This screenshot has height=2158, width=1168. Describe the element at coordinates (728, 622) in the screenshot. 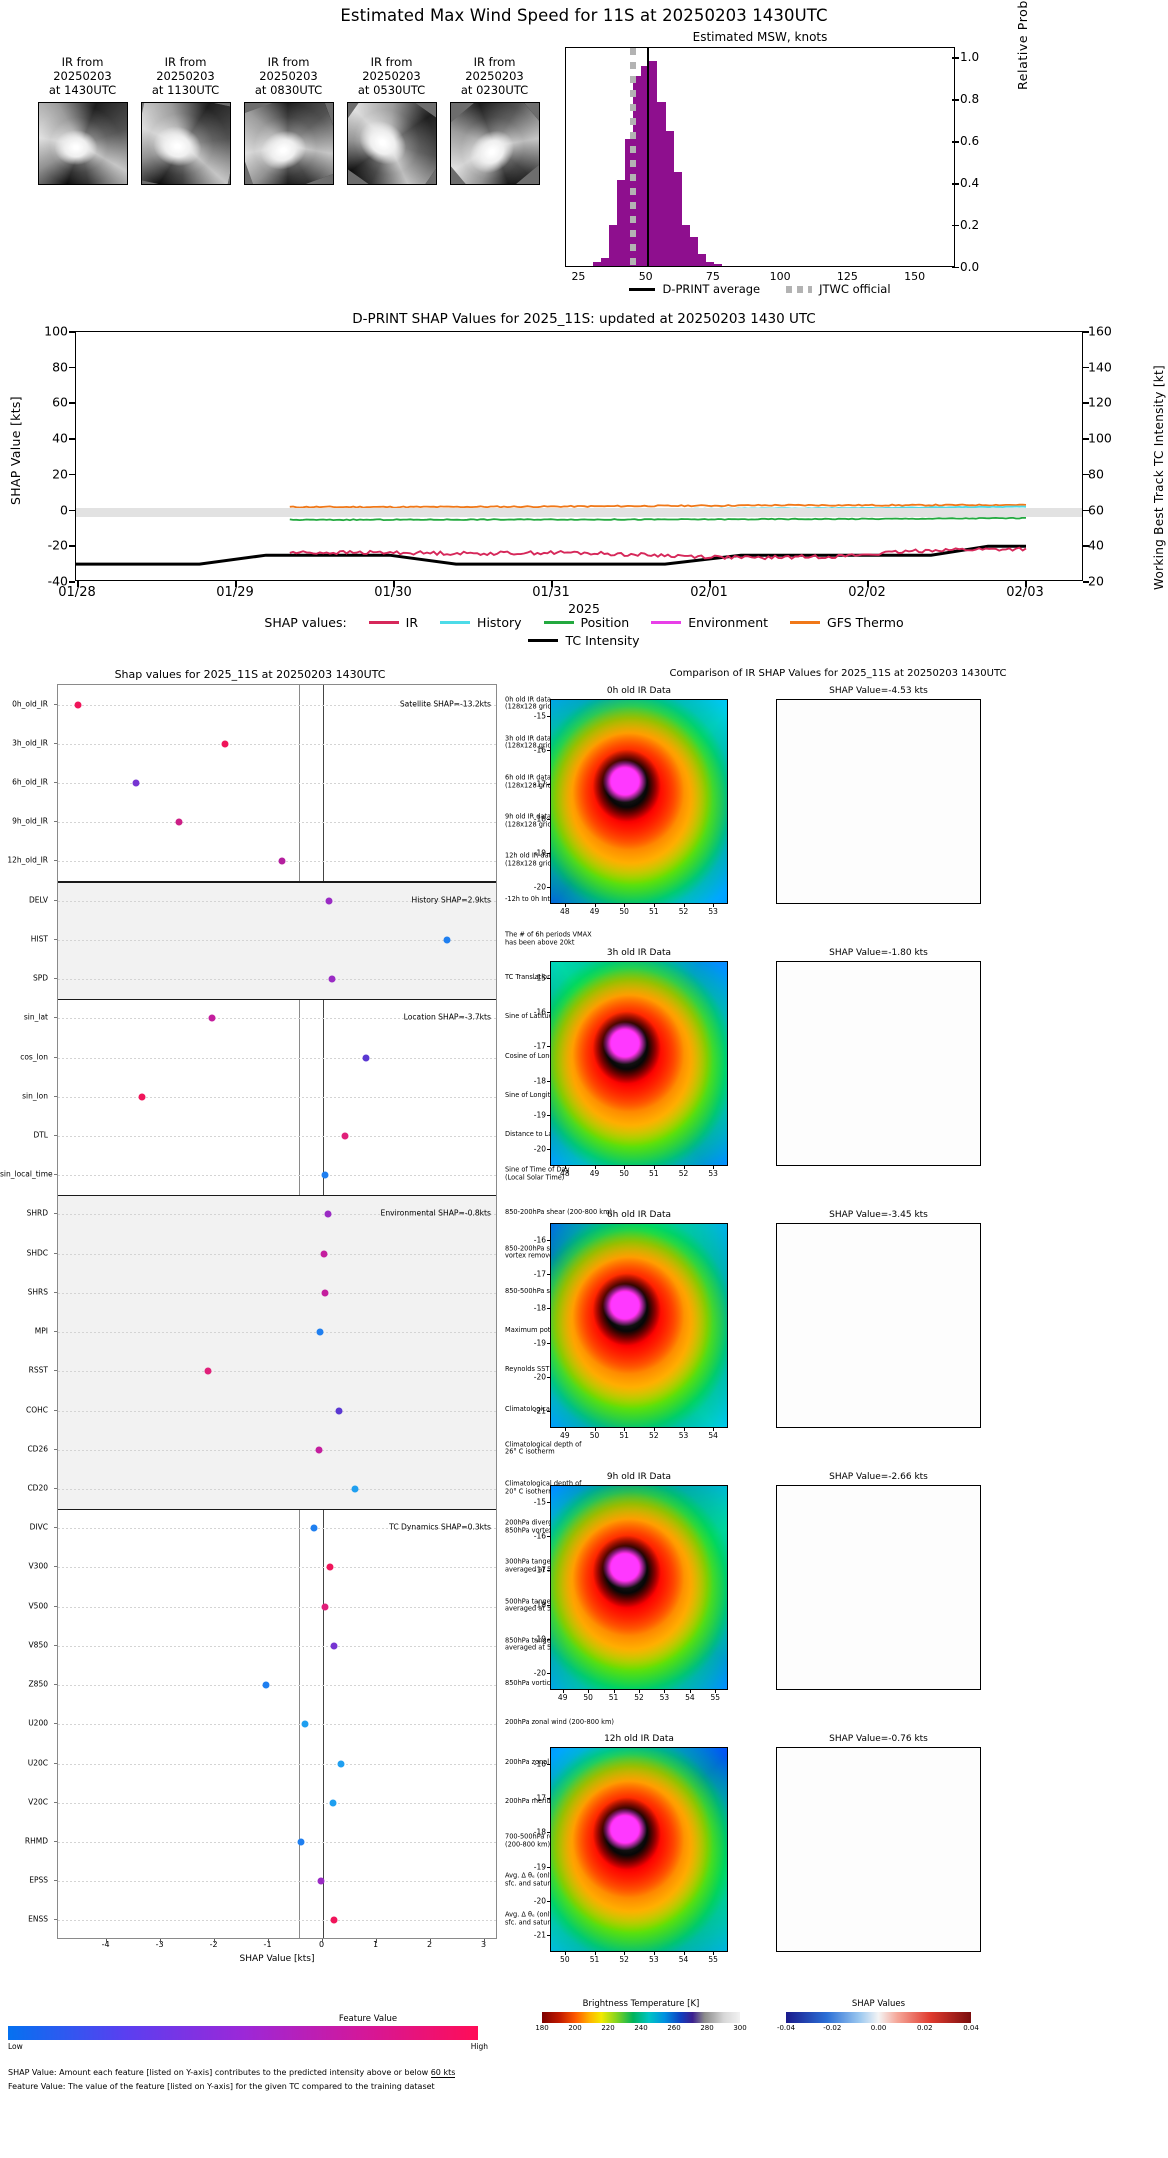

I see `legend-label: Environment` at that location.